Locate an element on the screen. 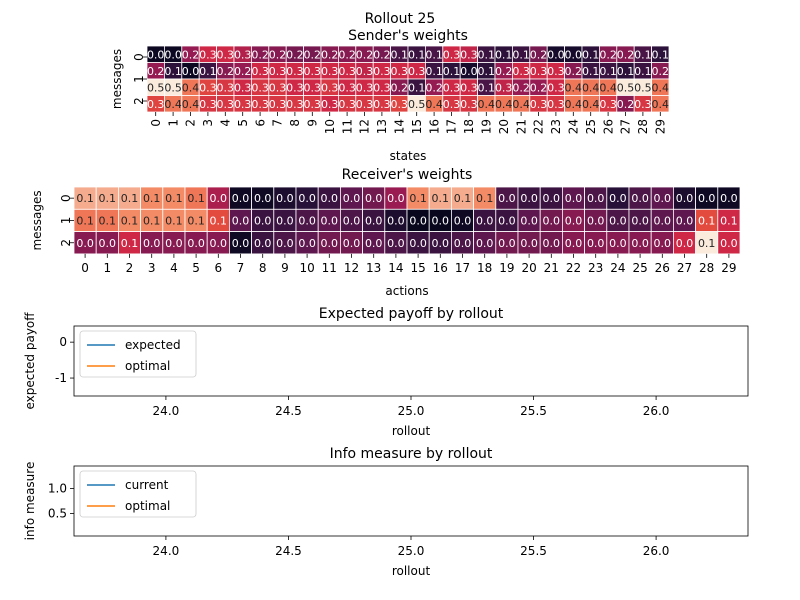 Image resolution: width=800 pixels, height=600 pixels. heatmap-cell-label: 0.5 is located at coordinates (626, 87).